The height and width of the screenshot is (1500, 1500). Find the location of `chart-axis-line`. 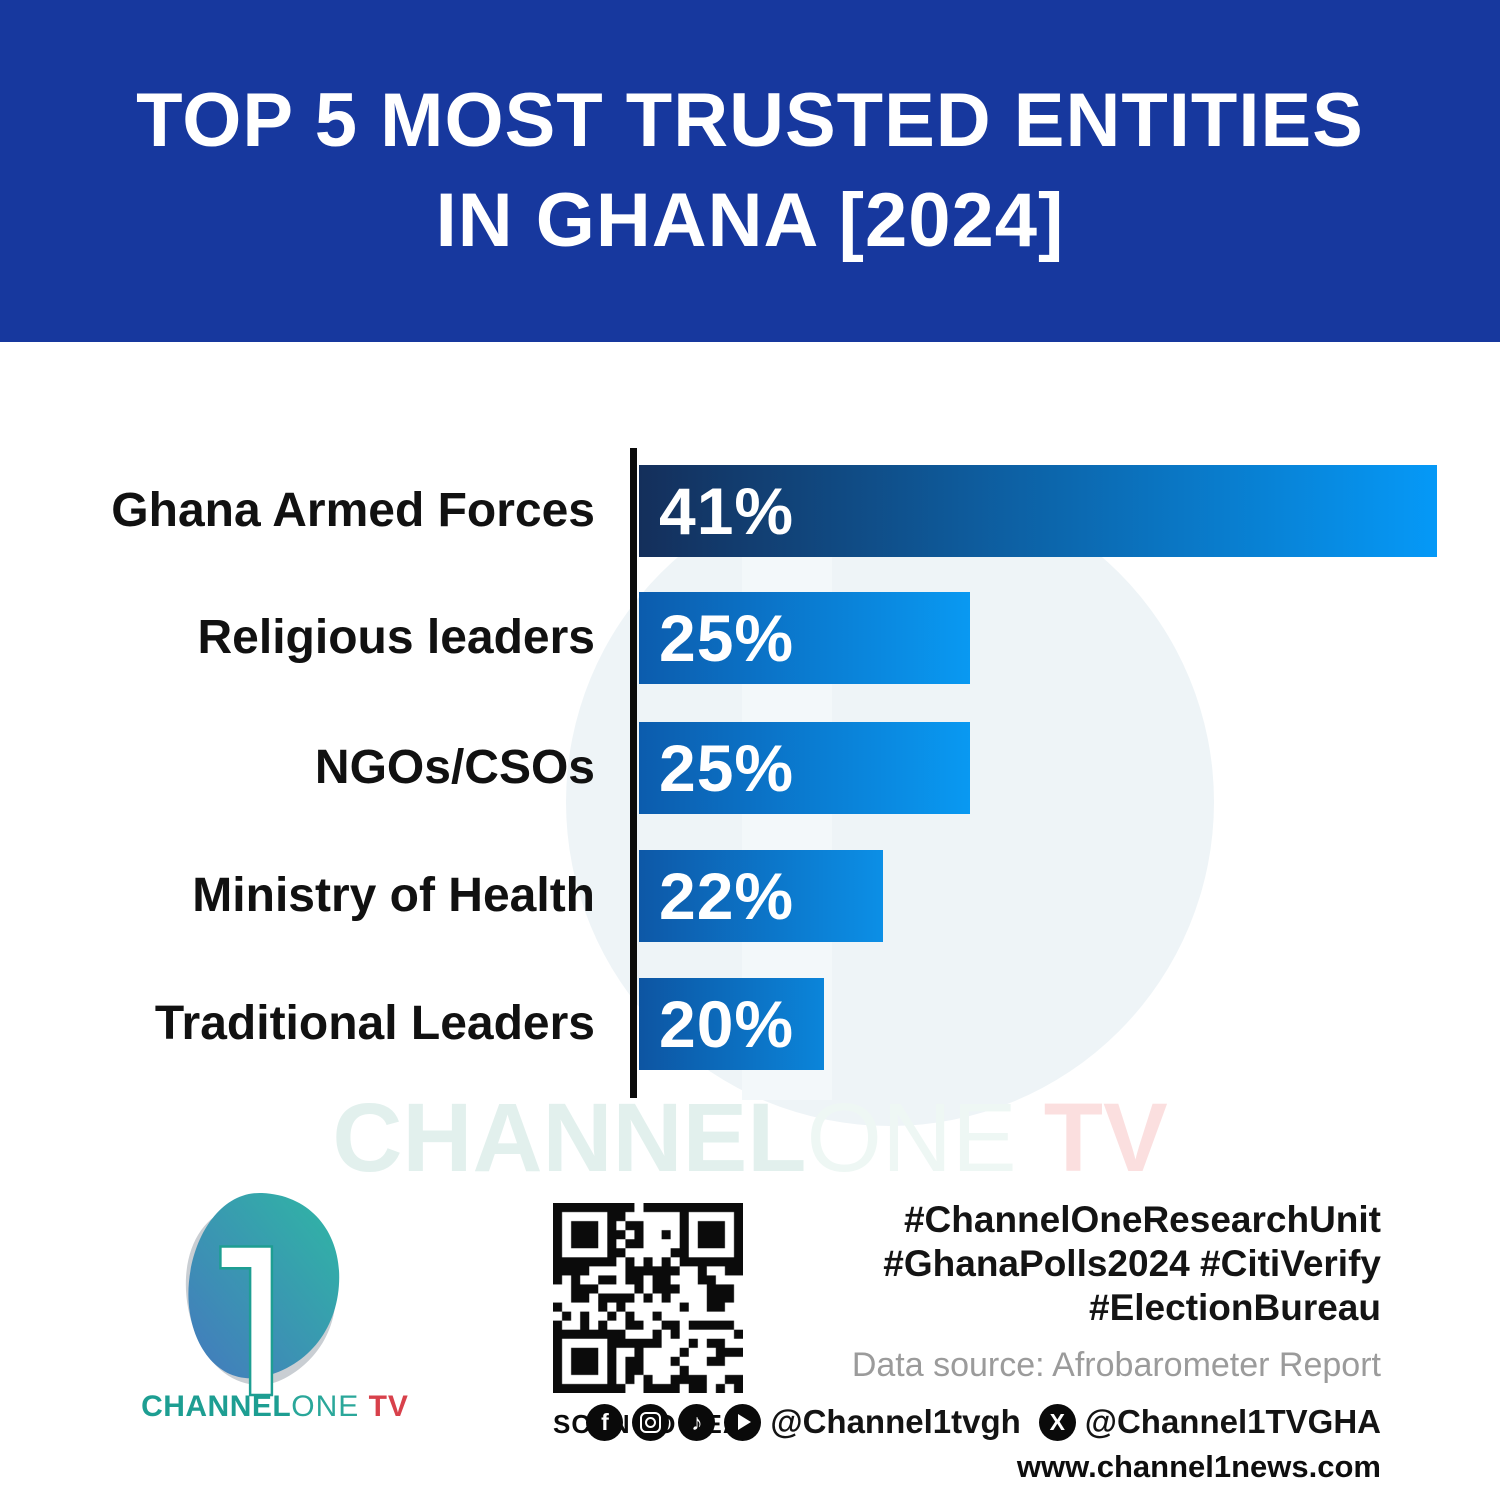

chart-axis-line is located at coordinates (633, 773).